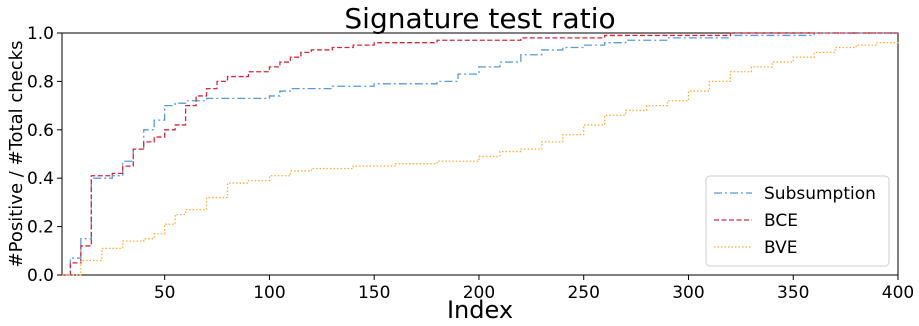 The image size is (919, 326). Describe the element at coordinates (40, 228) in the screenshot. I see `y-tick-label: 0.2` at that location.